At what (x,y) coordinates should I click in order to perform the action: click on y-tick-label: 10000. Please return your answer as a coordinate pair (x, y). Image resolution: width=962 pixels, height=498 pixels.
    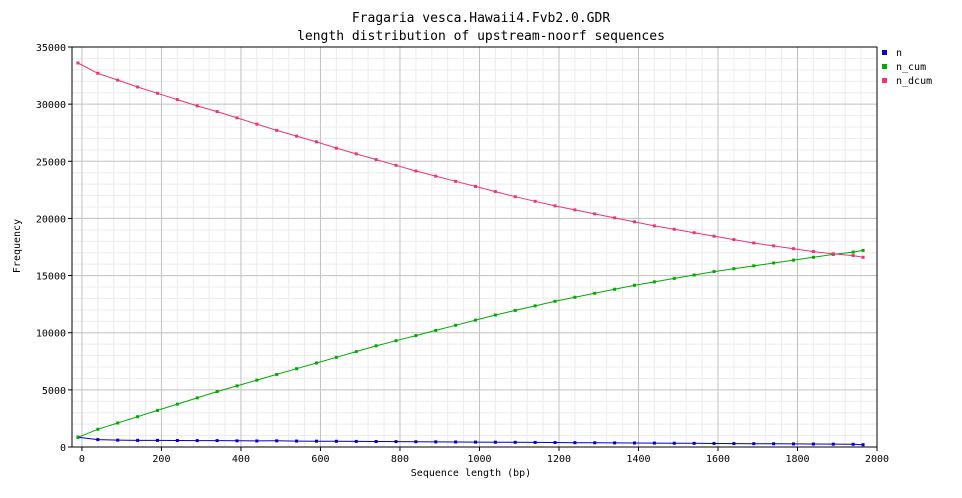
    Looking at the image, I should click on (51, 334).